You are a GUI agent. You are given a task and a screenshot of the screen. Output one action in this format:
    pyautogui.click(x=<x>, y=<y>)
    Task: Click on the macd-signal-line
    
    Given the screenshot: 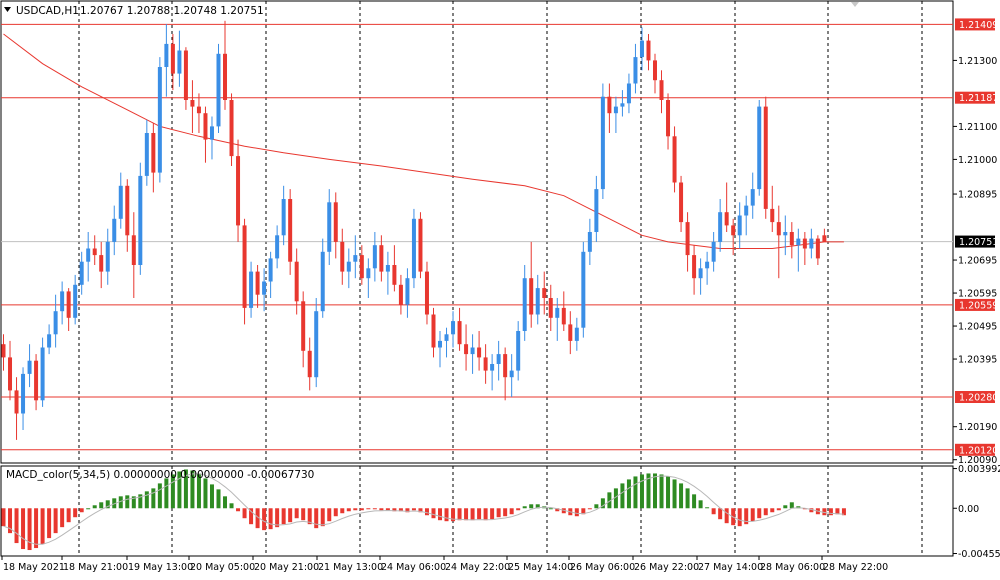 What is the action you would take?
    pyautogui.click(x=423, y=509)
    